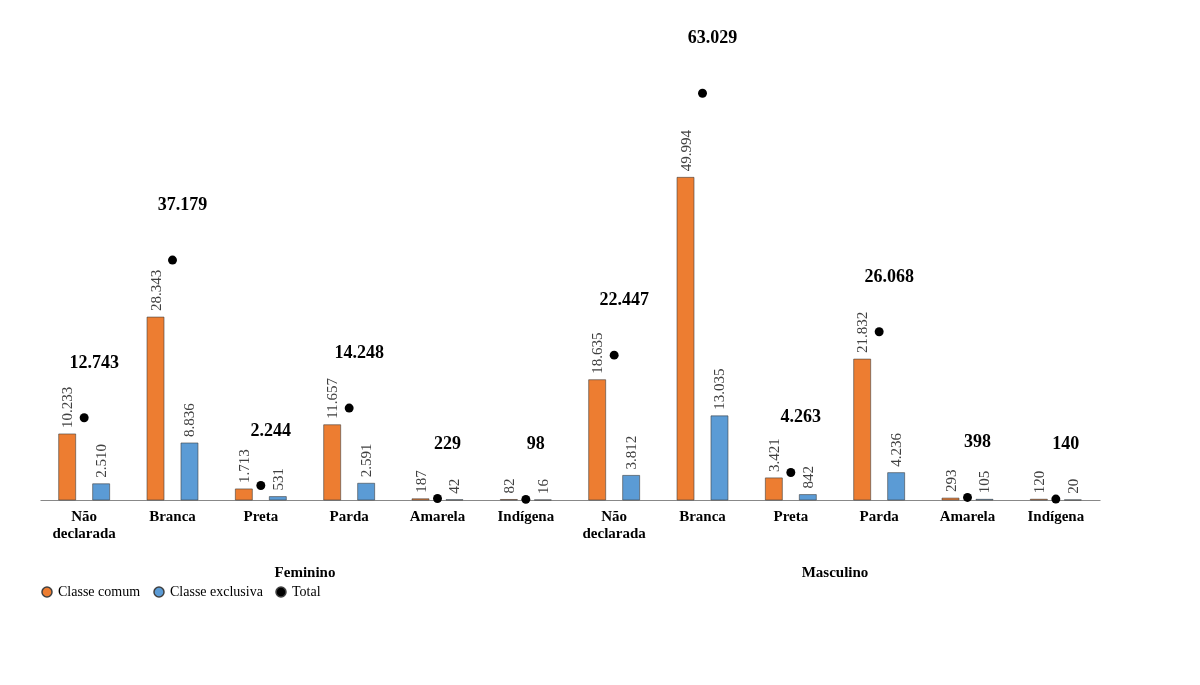 The width and height of the screenshot is (1200, 685). Describe the element at coordinates (1072, 486) in the screenshot. I see `data-label: 20` at that location.